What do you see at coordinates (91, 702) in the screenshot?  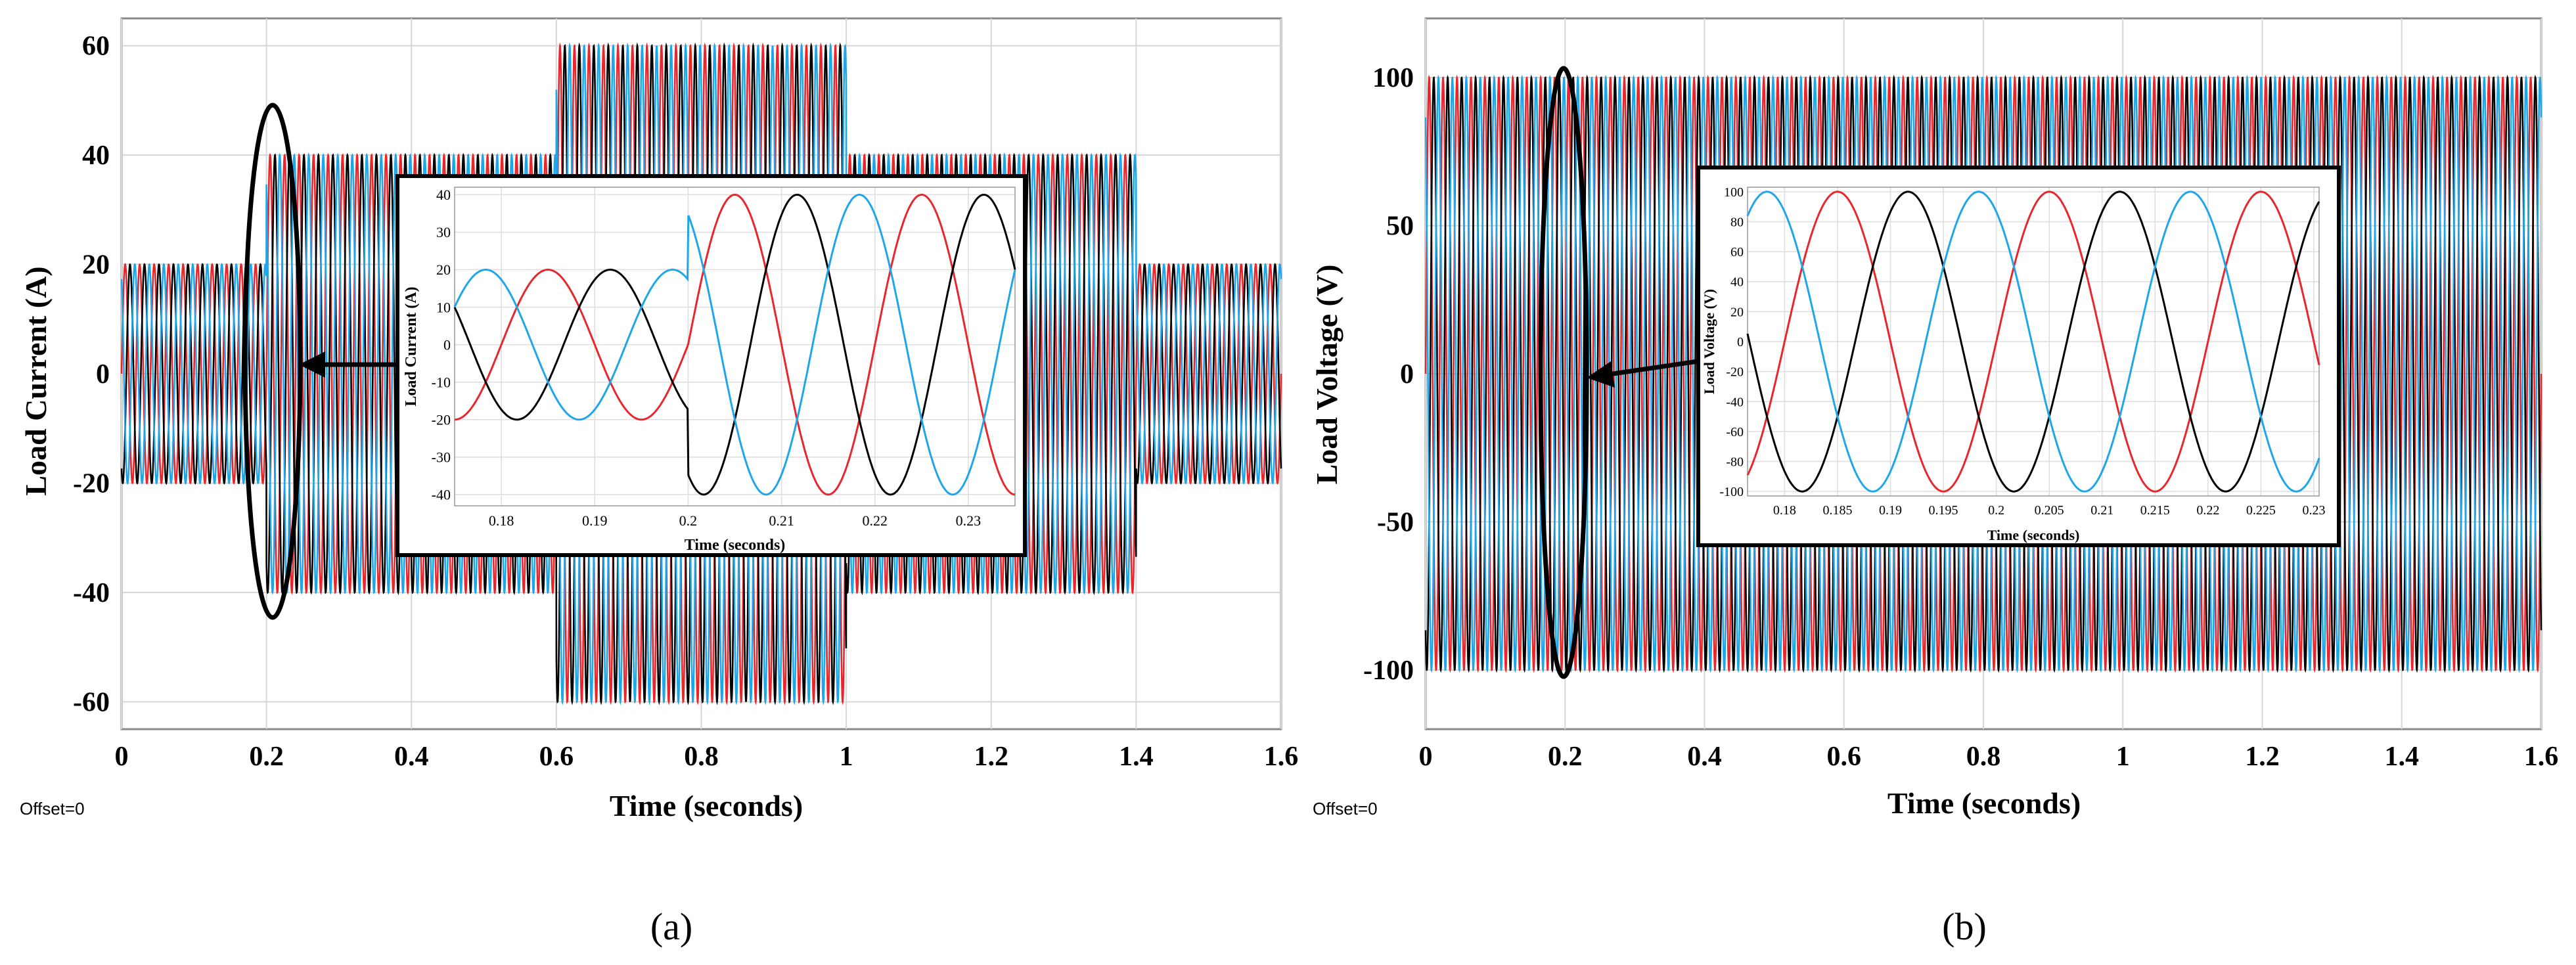 I see `a-y-tick-label: -60` at bounding box center [91, 702].